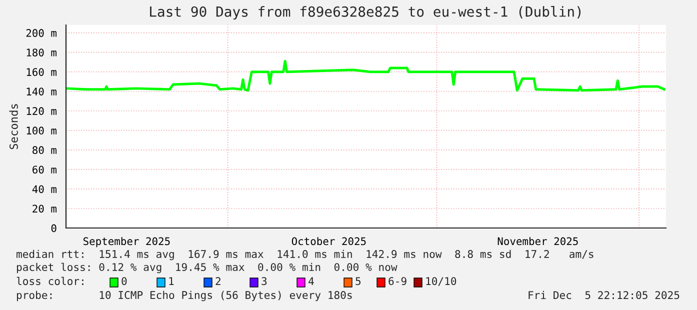 Image resolution: width=697 pixels, height=310 pixels. What do you see at coordinates (538, 241) in the screenshot?
I see `x-tick-label: November 2025` at bounding box center [538, 241].